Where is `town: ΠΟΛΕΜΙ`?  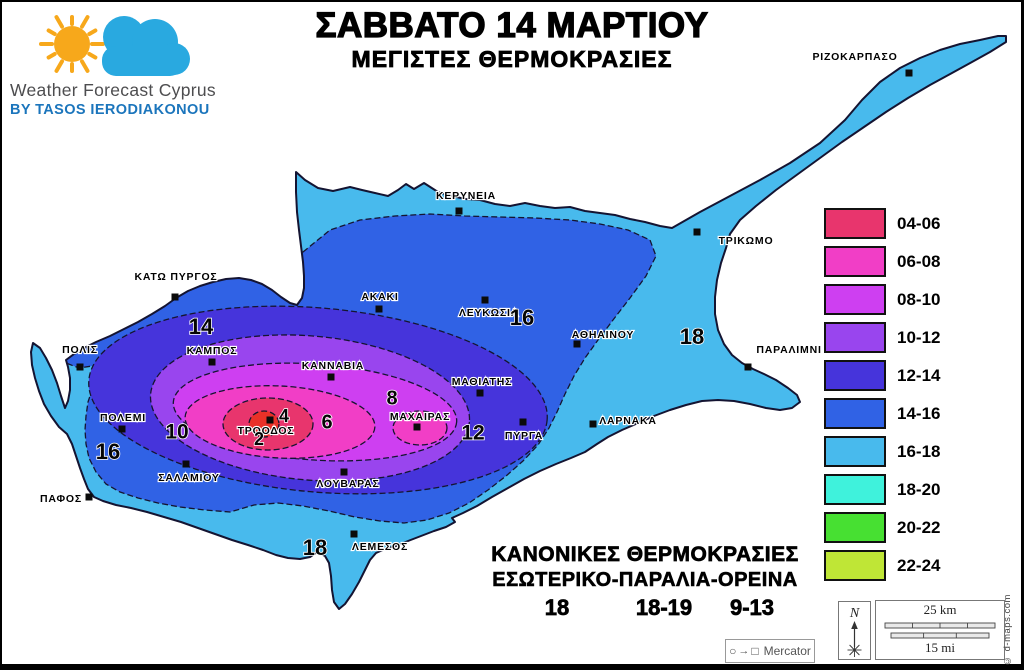
town: ΠΟΛΕΜΙ is located at coordinates (122, 422).